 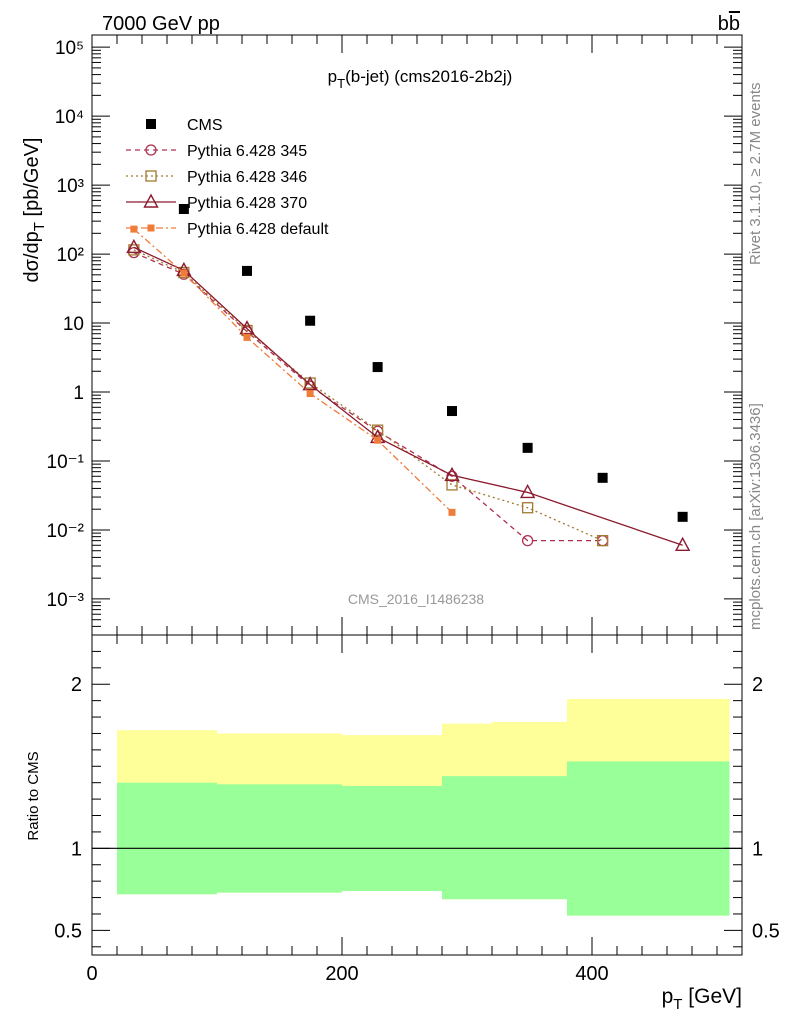 I want to click on chart-title: pT(b-jet) (cms2016-2b2j), so click(x=420, y=79).